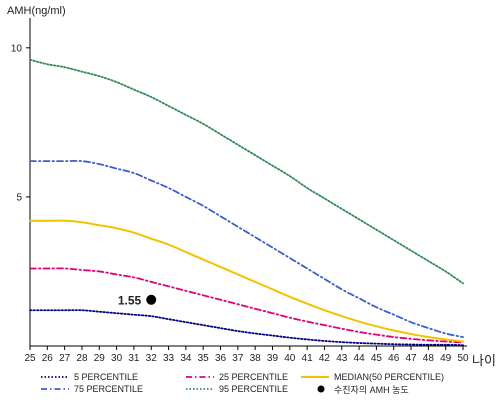  What do you see at coordinates (106, 377) in the screenshot?
I see `legend-label: 5 PERCENTILE` at bounding box center [106, 377].